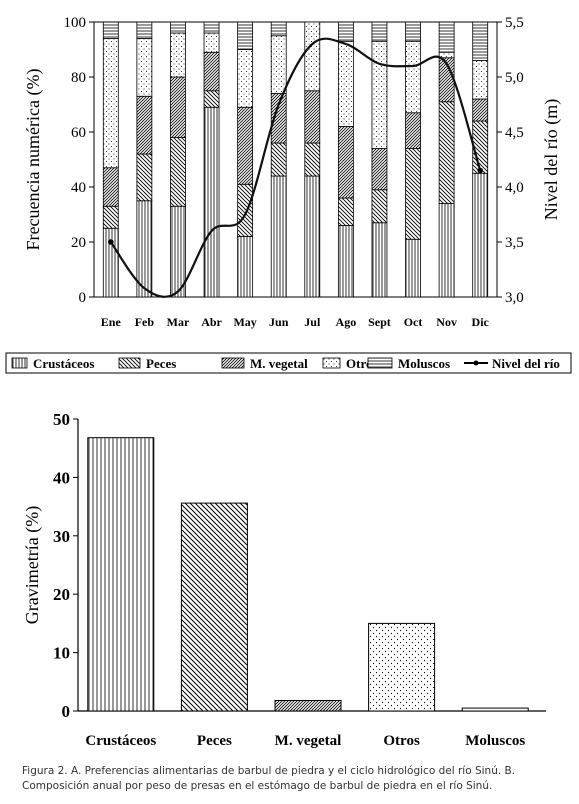 The image size is (579, 804). What do you see at coordinates (514, 243) in the screenshot?
I see `y2-tick-label-a: 3,5` at bounding box center [514, 243].